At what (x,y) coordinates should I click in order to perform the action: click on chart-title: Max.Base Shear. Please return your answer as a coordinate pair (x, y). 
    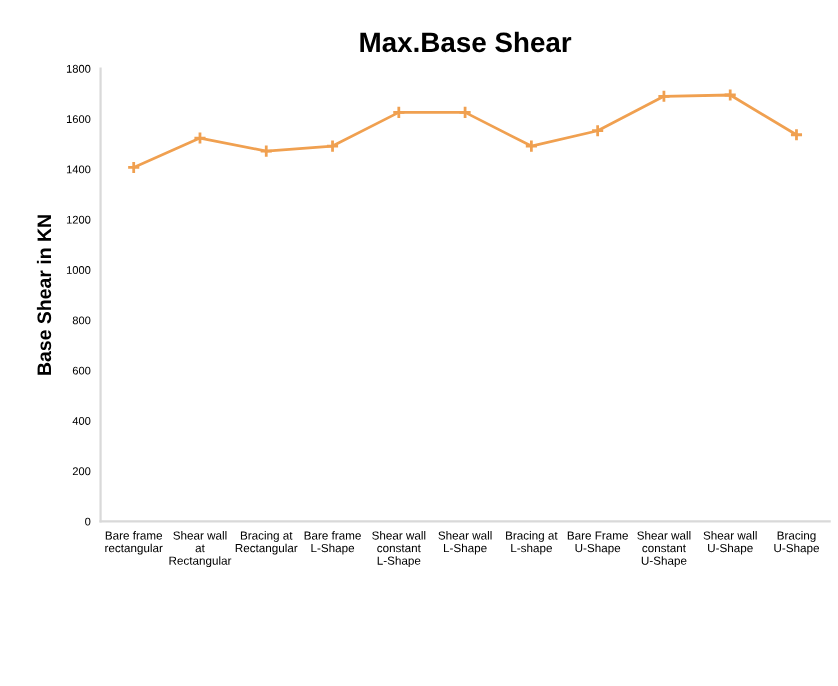
    Looking at the image, I should click on (466, 42).